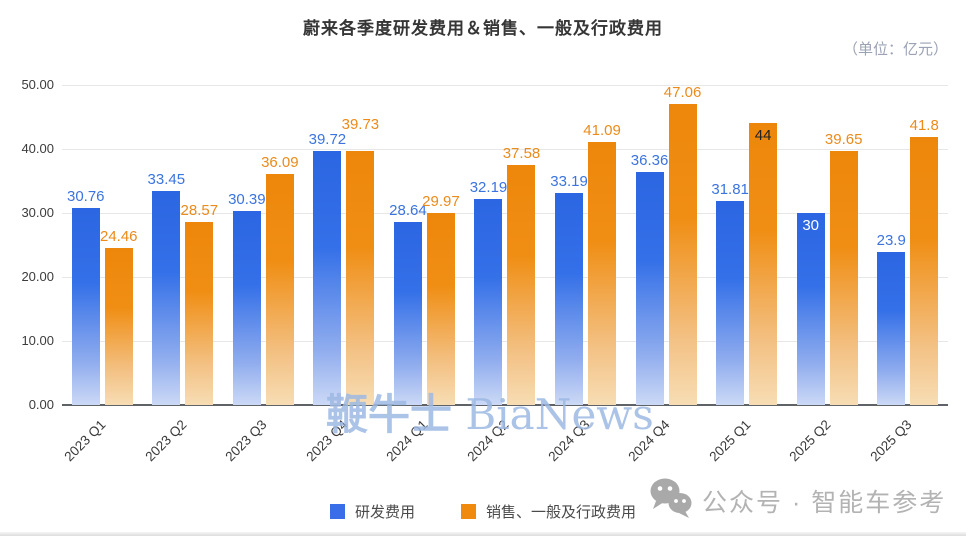  What do you see at coordinates (649, 161) in the screenshot?
I see `bar-value-label: 36.36` at bounding box center [649, 161].